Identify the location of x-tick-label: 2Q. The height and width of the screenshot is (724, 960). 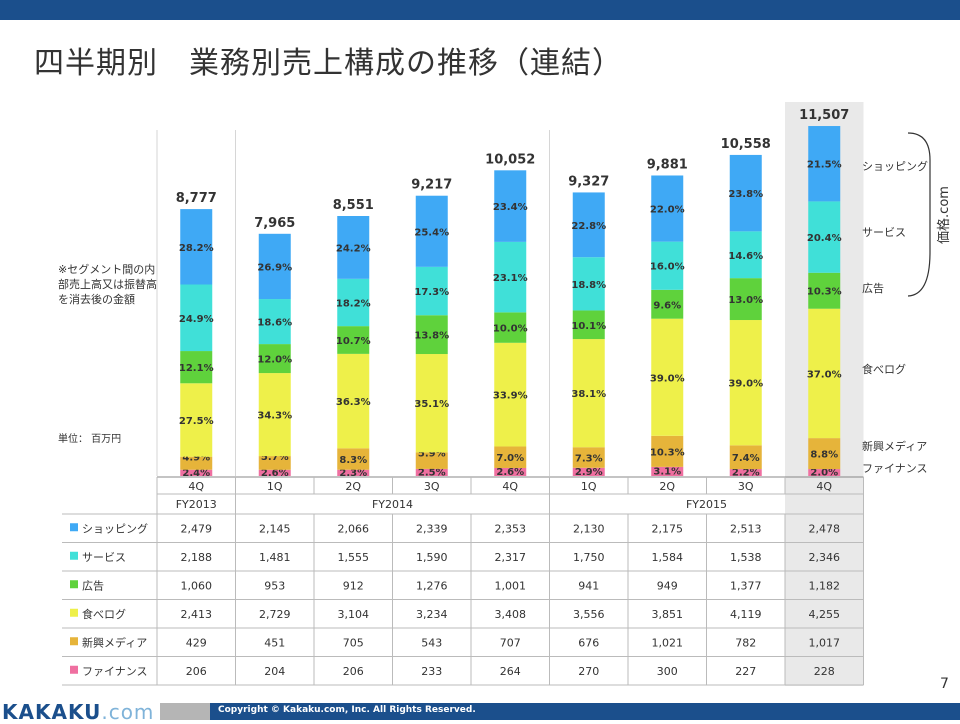
(353, 486).